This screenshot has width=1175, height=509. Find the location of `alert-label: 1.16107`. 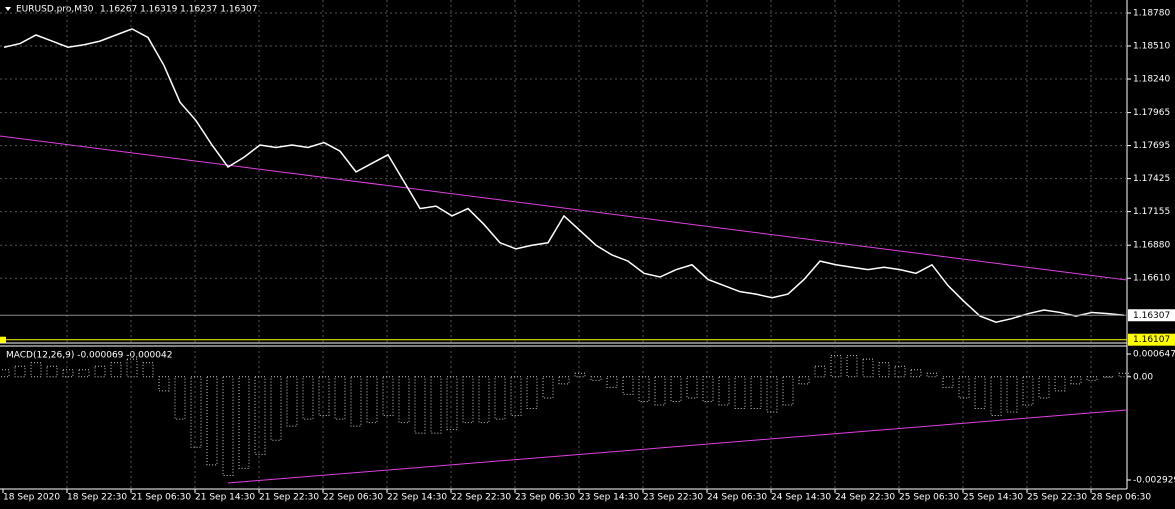

alert-label: 1.16107 is located at coordinates (1151, 340).